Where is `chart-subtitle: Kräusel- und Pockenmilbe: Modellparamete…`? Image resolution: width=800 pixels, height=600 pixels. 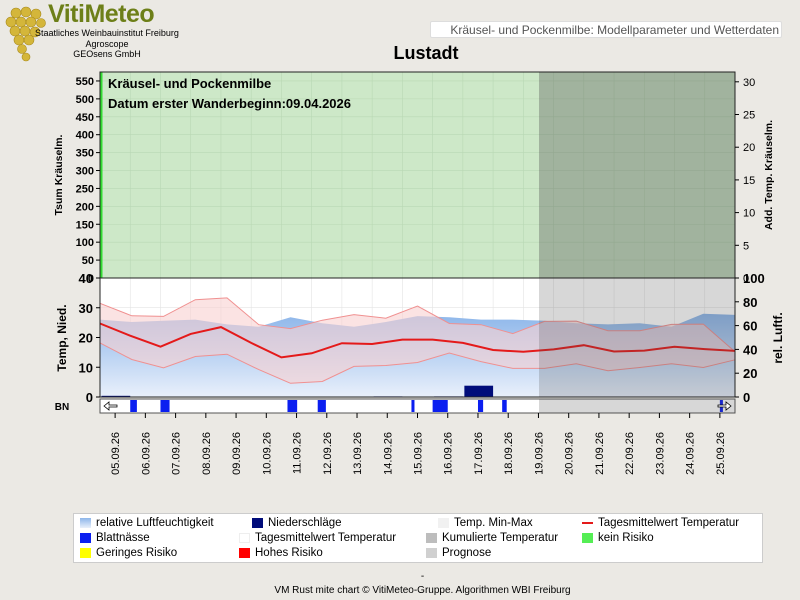
chart-subtitle: Kräusel- und Pockenmilbe: Modellparamete… is located at coordinates (606, 29).